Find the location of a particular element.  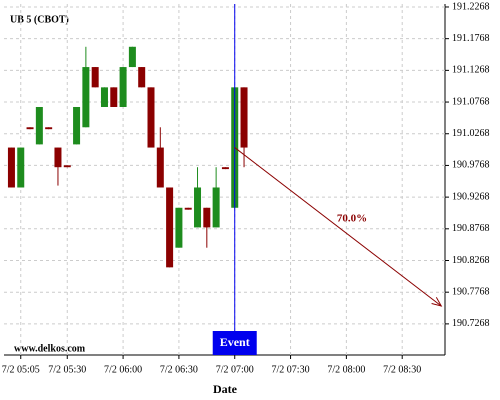

y-tick-label: 191.0268 is located at coordinates (471, 133).